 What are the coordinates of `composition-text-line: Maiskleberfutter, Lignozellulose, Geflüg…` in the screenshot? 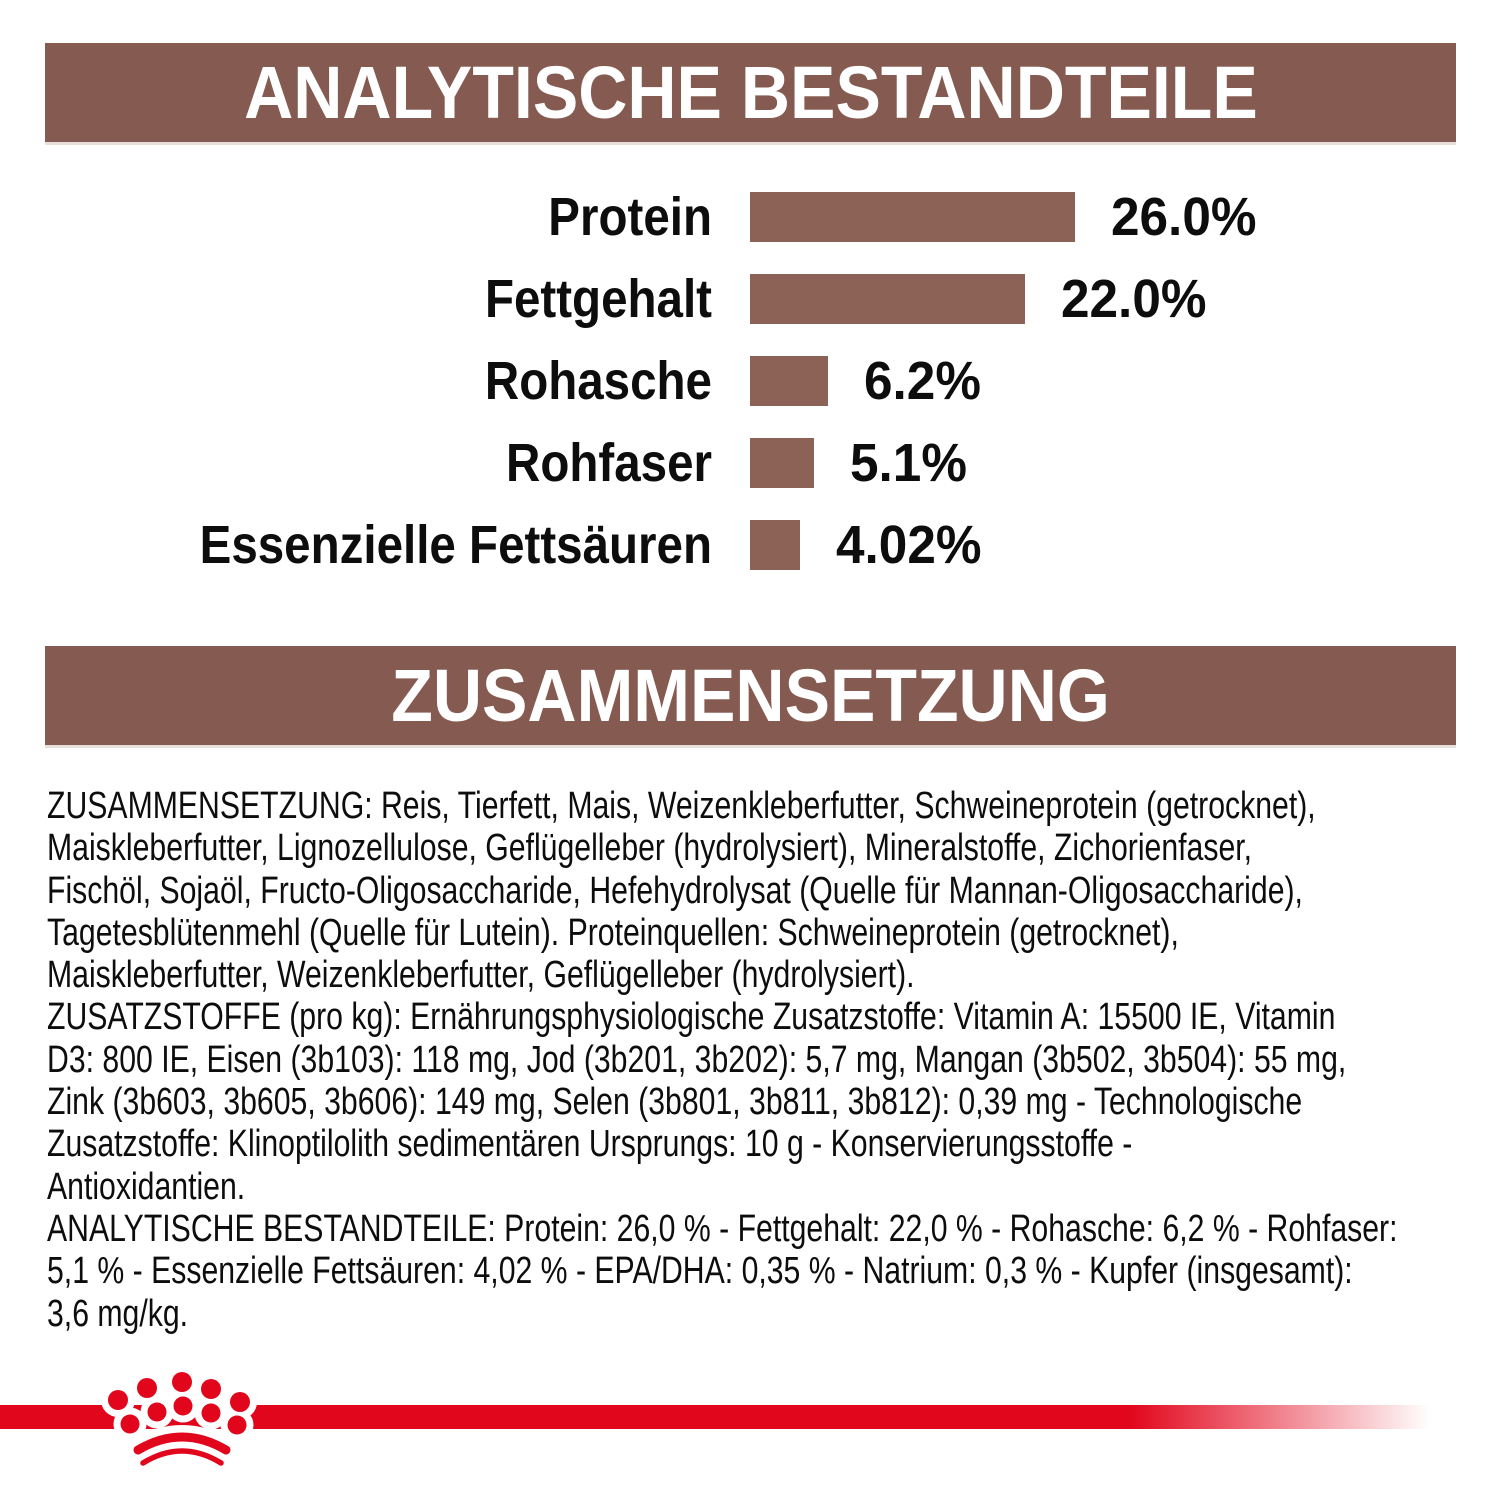 It's located at (650, 848).